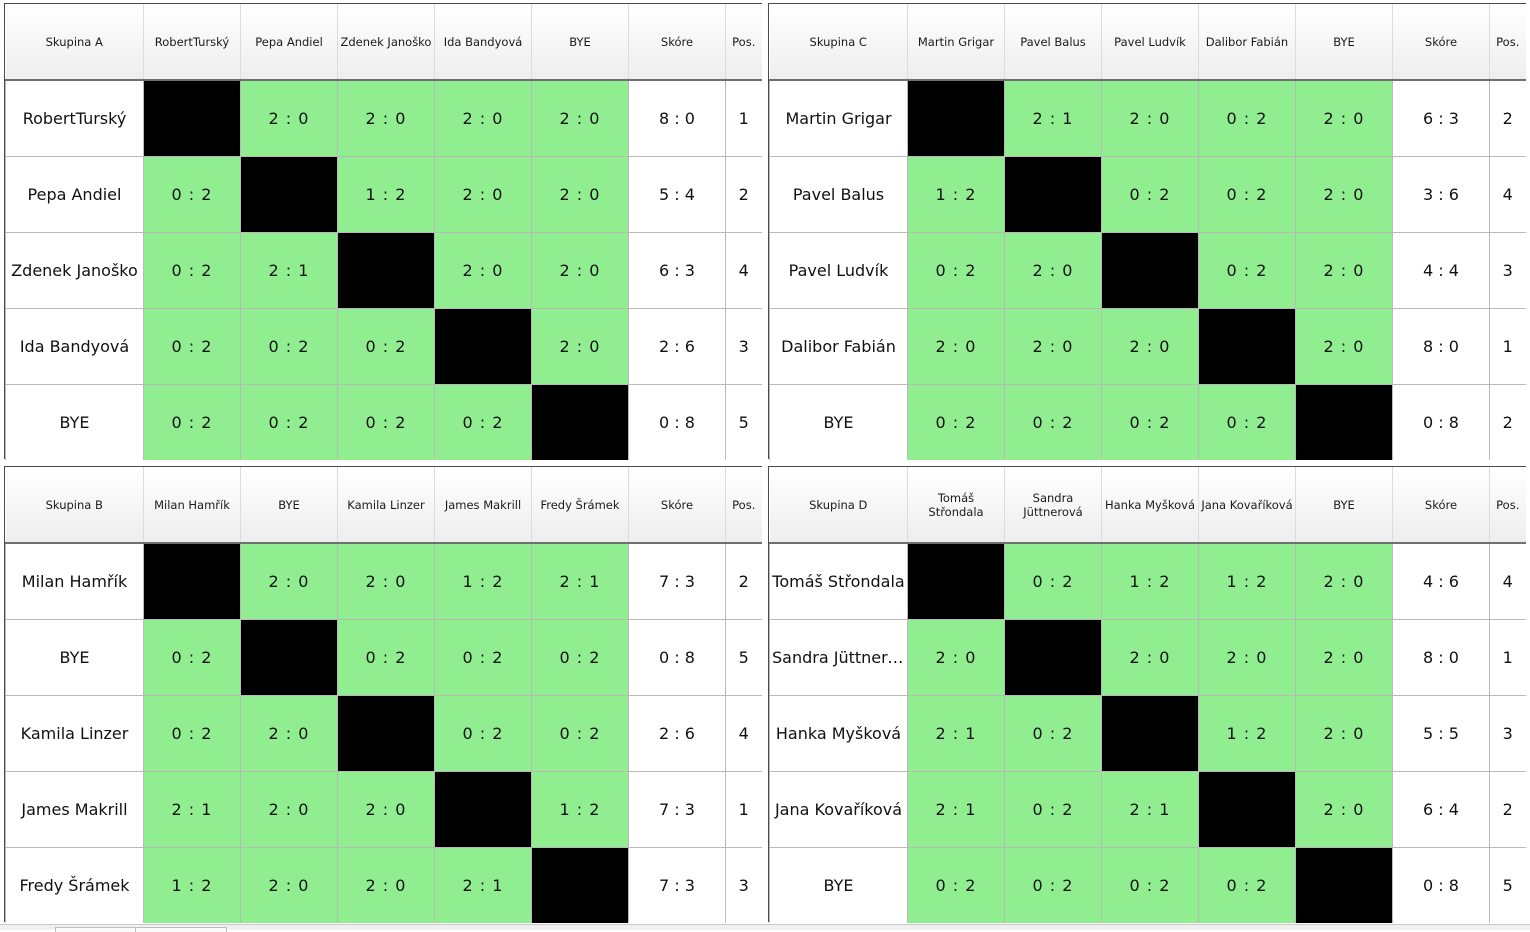  I want to click on column-header-player: Zdenek Janoško, so click(386, 42).